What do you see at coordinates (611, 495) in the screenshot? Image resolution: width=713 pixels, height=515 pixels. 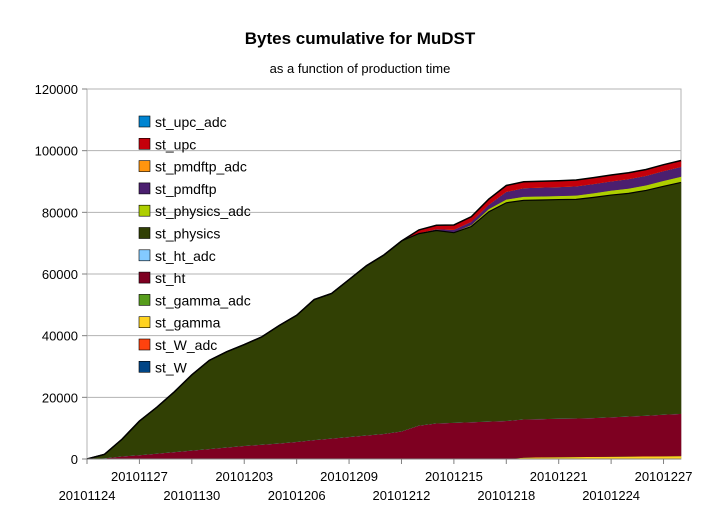 I see `x-tick-label: 20101224` at bounding box center [611, 495].